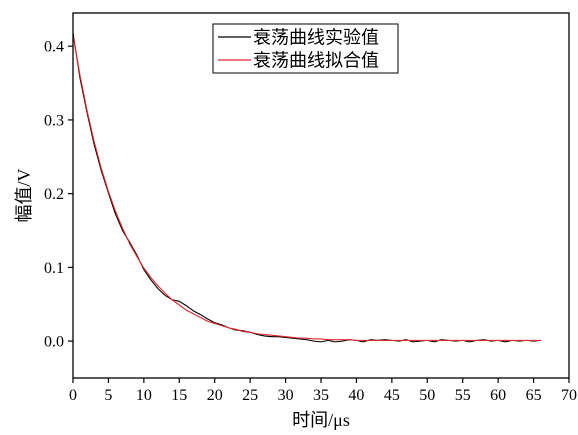  What do you see at coordinates (144, 395) in the screenshot?
I see `x-tick-label: 10` at bounding box center [144, 395].